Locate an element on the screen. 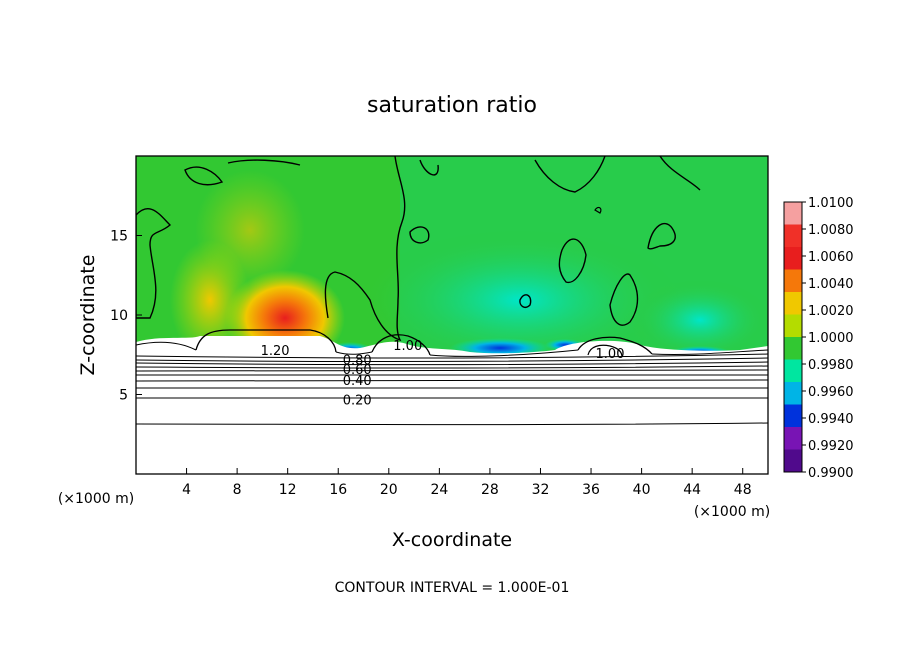 The height and width of the screenshot is (659, 904). y-axis-label: Z-coordinate is located at coordinates (88, 315).